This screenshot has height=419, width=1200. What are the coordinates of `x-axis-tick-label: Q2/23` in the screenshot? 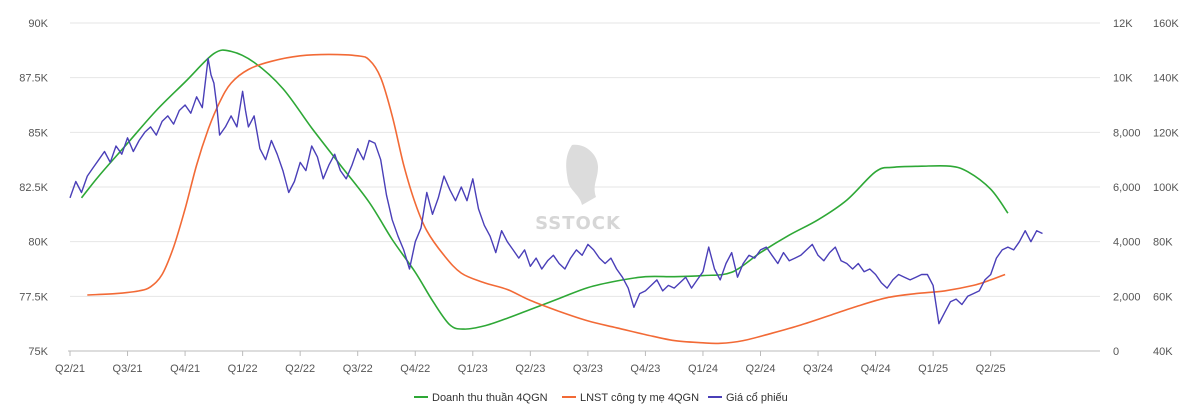 It's located at (530, 369).